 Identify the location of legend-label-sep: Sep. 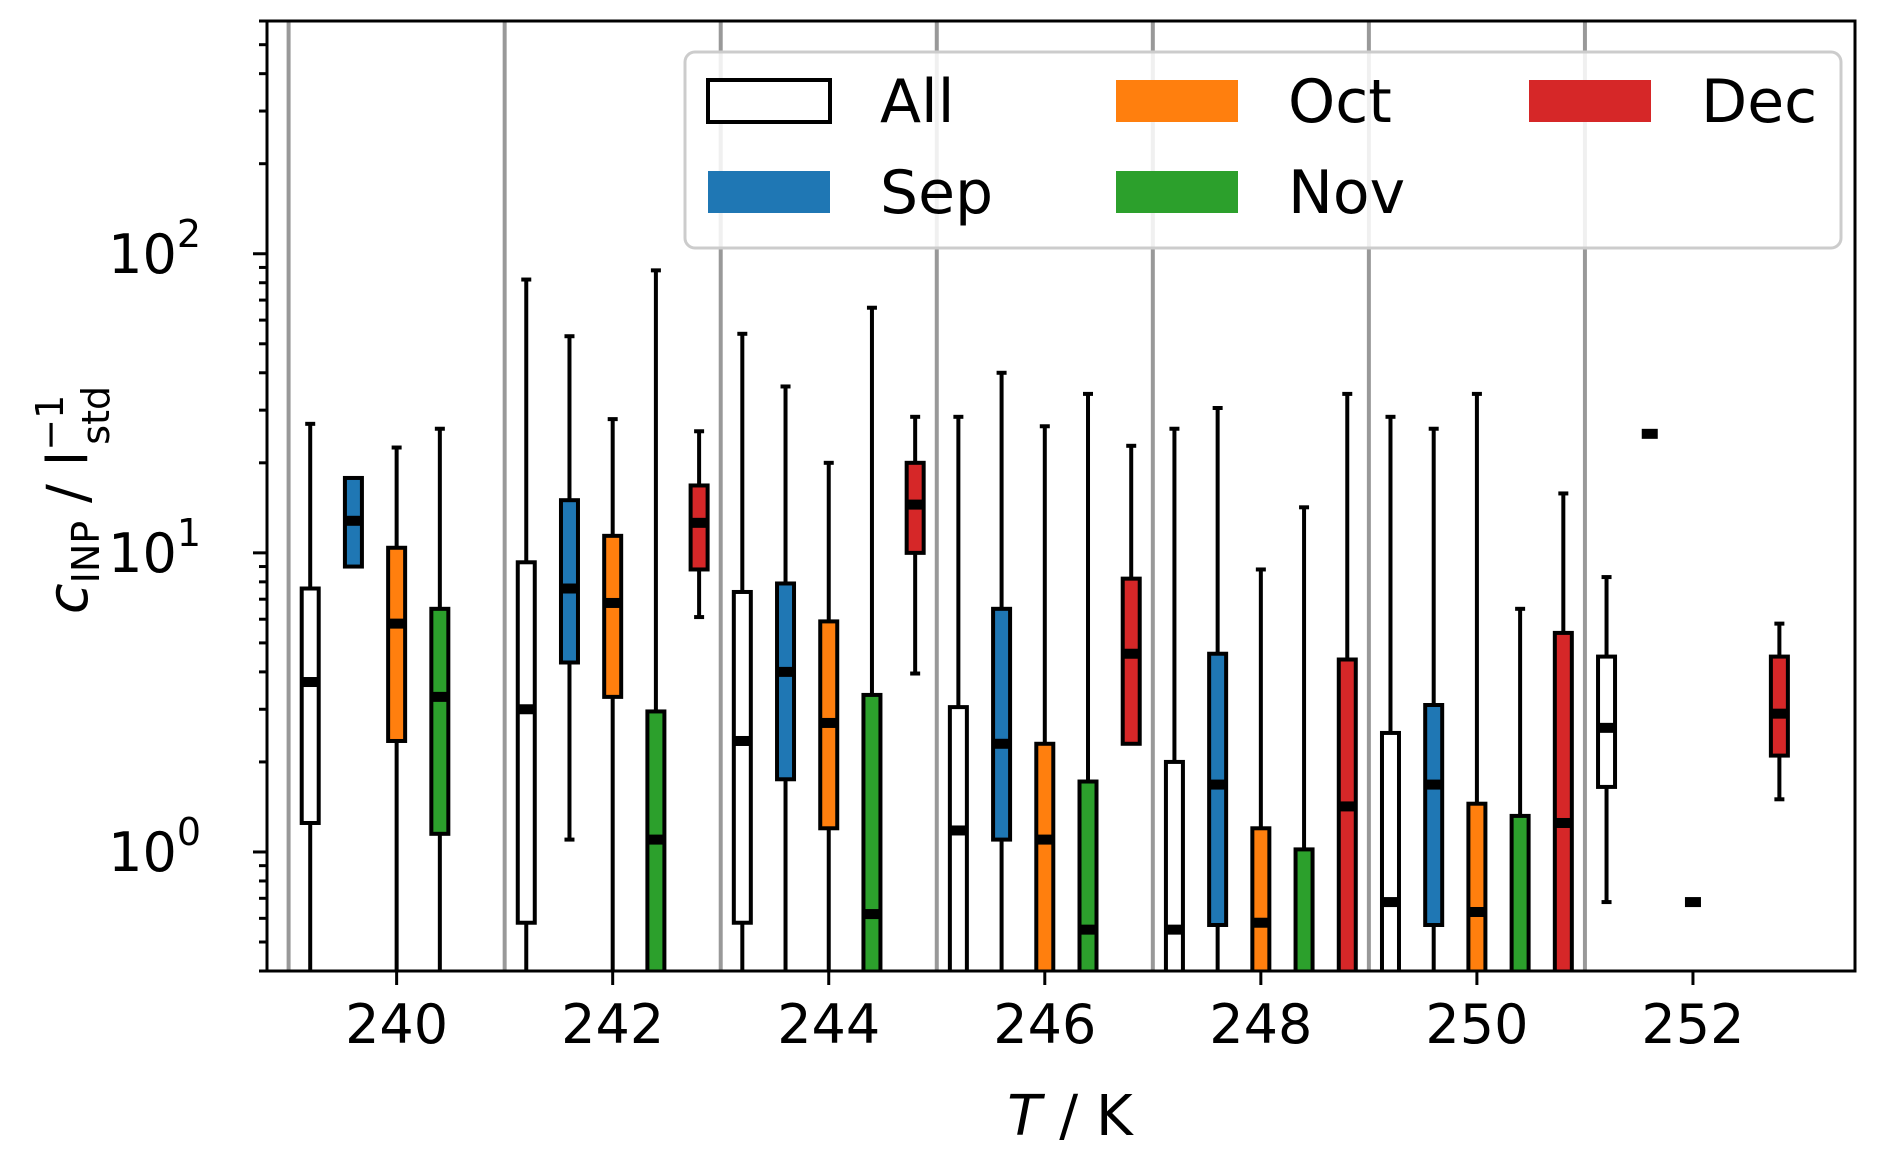
(936, 193).